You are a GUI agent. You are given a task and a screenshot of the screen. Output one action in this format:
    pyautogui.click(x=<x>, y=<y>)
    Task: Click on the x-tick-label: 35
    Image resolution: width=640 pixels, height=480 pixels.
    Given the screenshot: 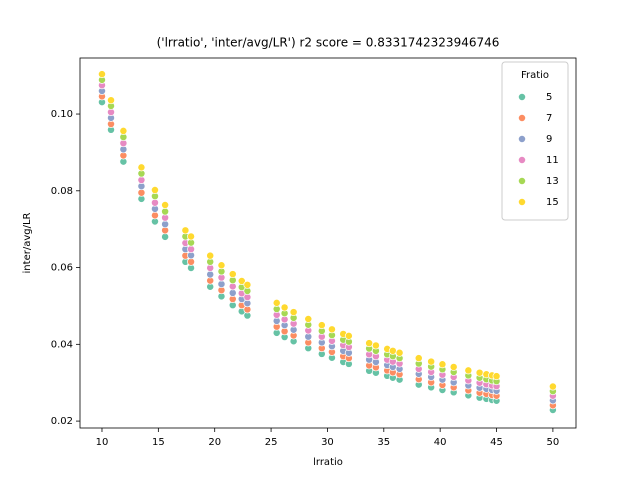 What is the action you would take?
    pyautogui.click(x=383, y=442)
    